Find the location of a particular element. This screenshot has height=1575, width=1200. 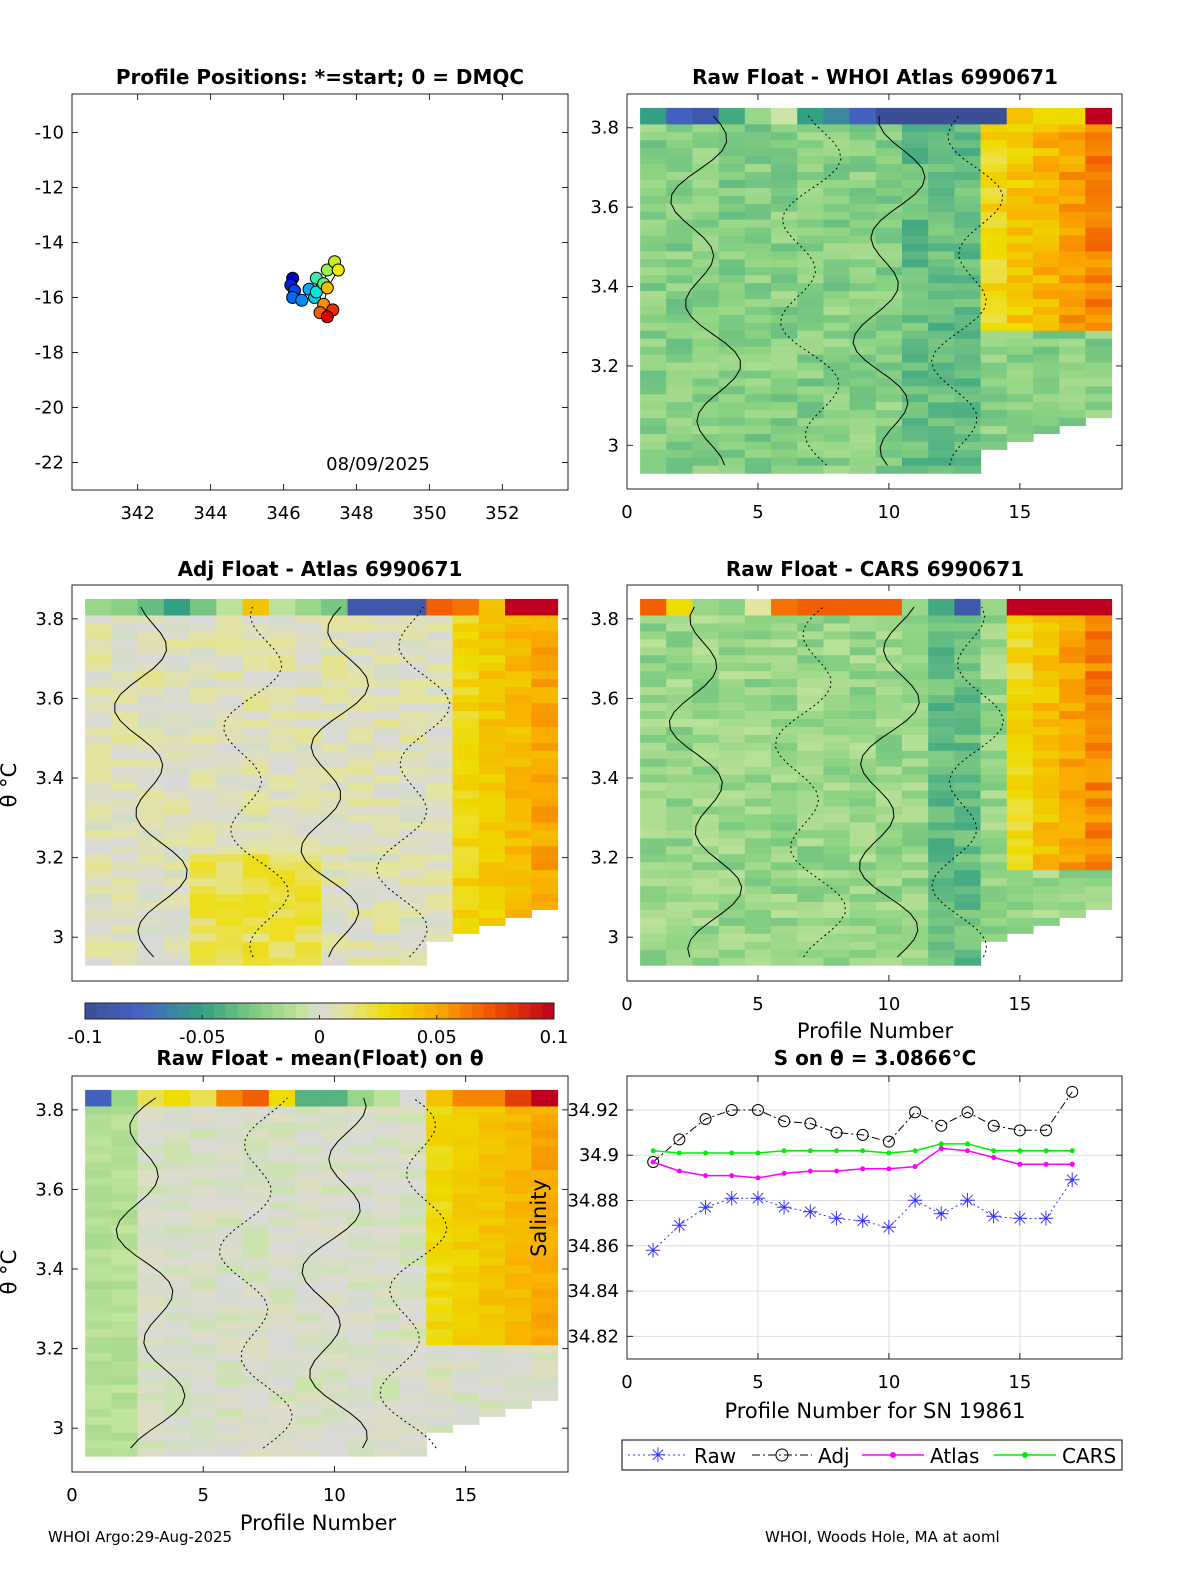

raw-cars-ytick-label: 3.2 is located at coordinates (604, 858).